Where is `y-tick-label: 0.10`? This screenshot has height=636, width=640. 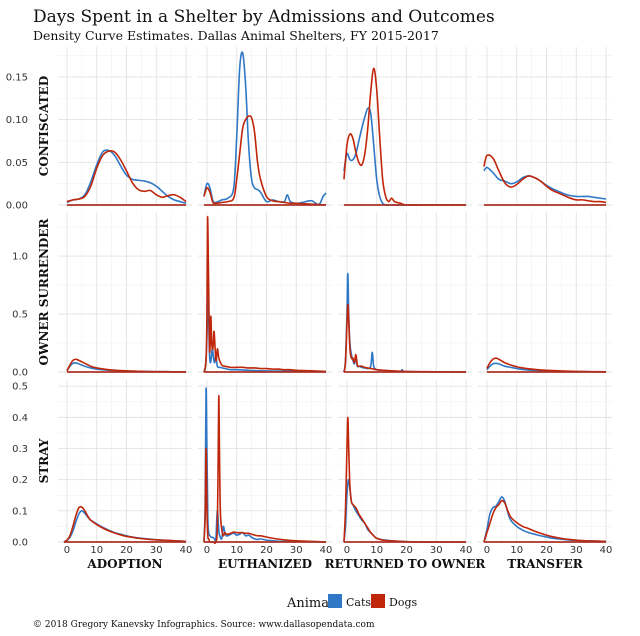
y-tick-label: 0.10 is located at coordinates (17, 120).